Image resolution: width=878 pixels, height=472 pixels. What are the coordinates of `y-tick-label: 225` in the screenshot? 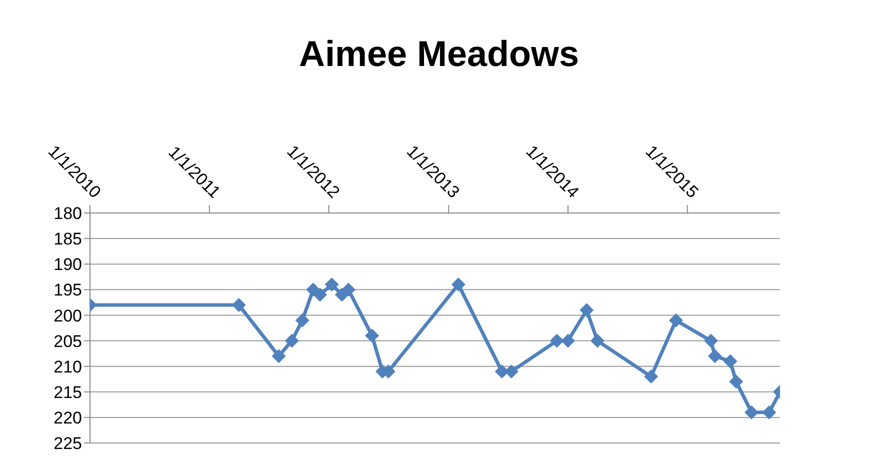 It's located at (68, 444).